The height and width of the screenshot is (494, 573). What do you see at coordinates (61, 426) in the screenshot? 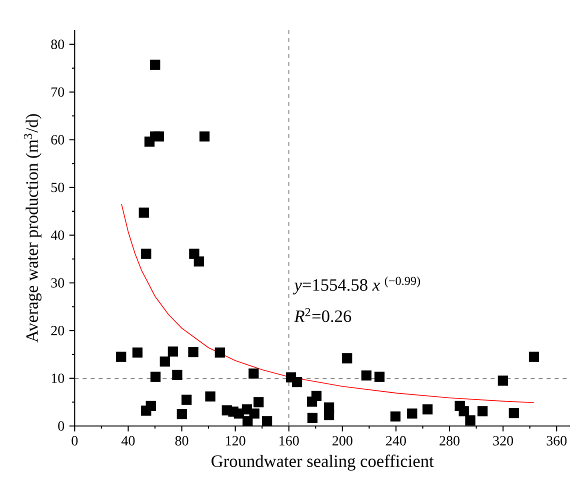
I see `y-tick-label: 0` at bounding box center [61, 426].